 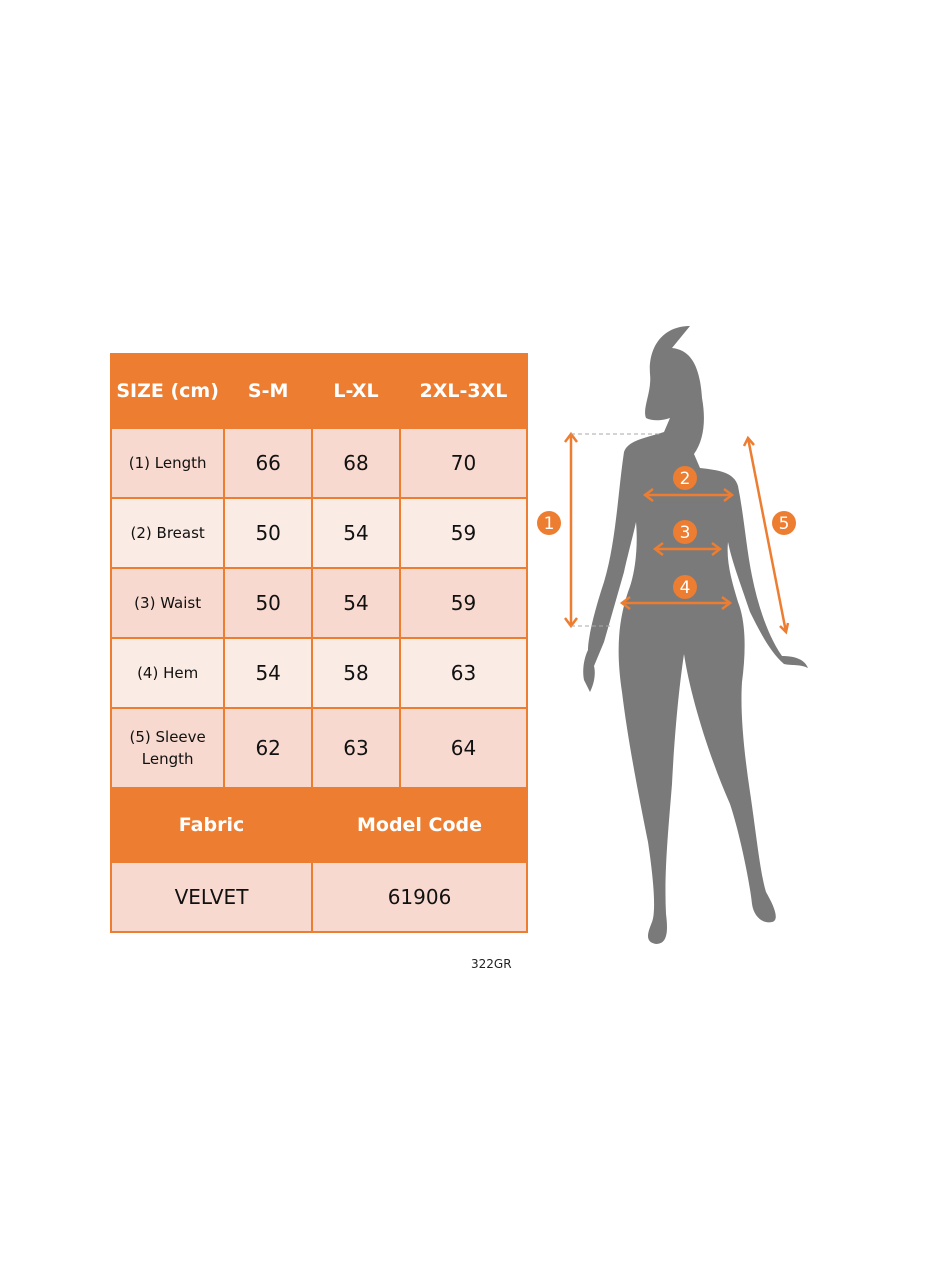 What do you see at coordinates (419, 897) in the screenshot?
I see `model-code-value: 61906` at bounding box center [419, 897].